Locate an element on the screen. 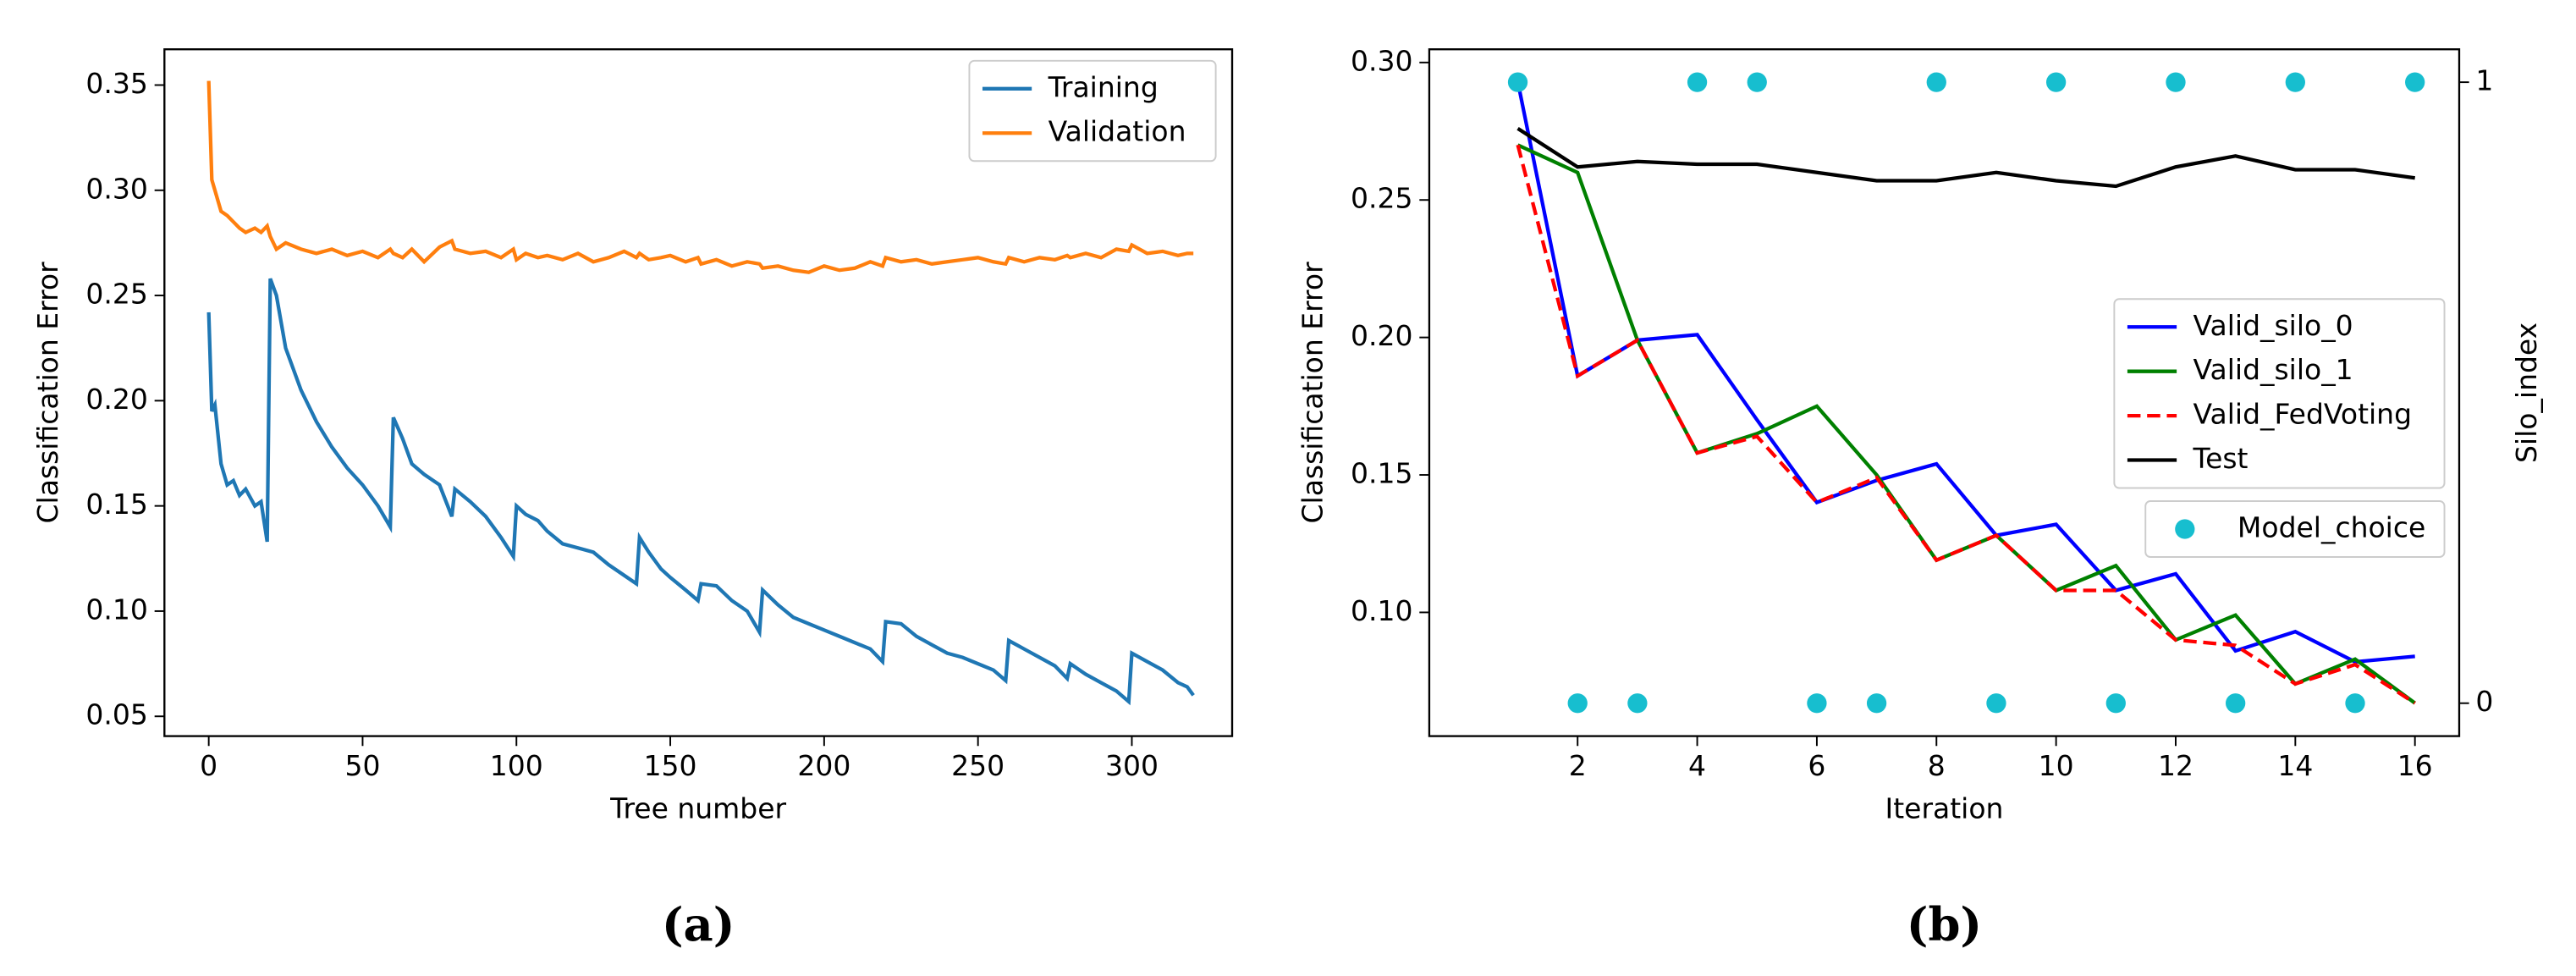 The image size is (2576, 976). legend-label: Test is located at coordinates (2220, 459).